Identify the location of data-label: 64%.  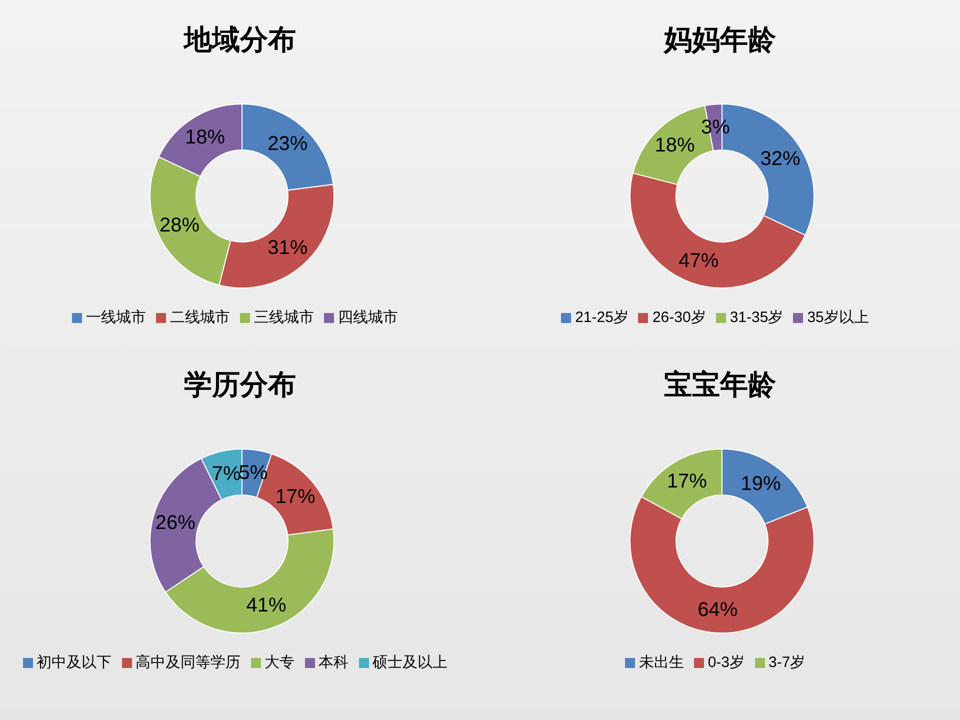
(718, 609).